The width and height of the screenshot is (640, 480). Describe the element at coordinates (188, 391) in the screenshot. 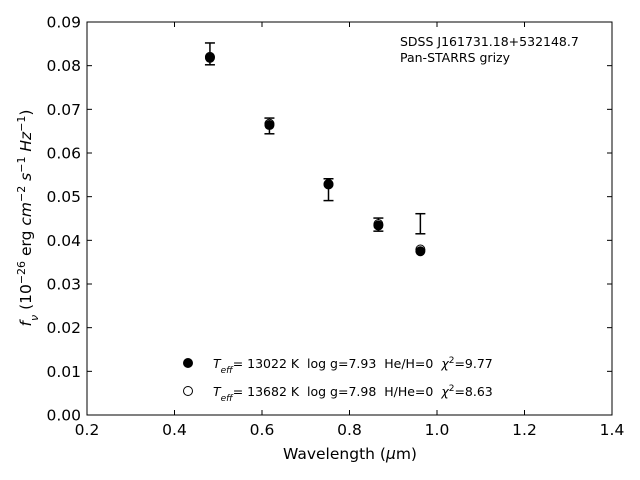

I see `legend-marker-open` at that location.